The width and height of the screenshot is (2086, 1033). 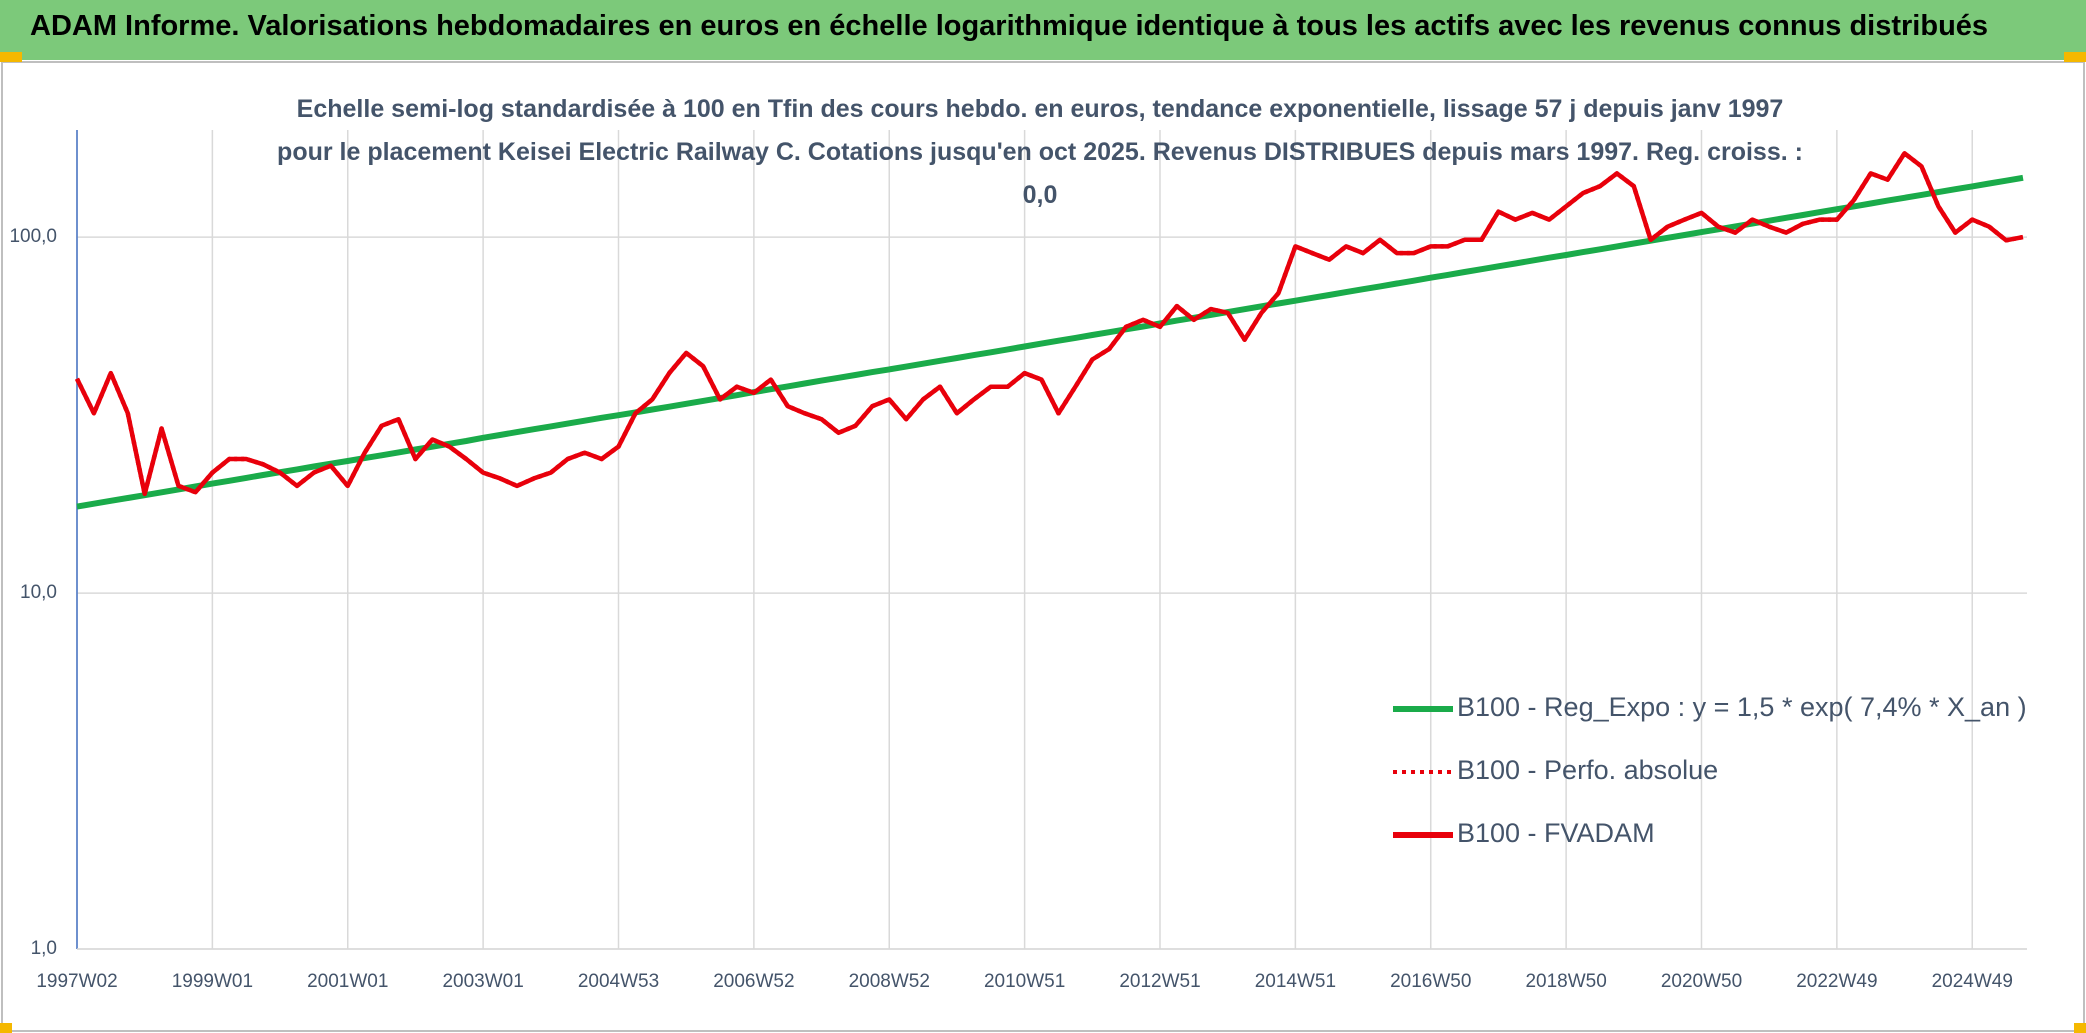 I want to click on x-tick-label: 1999W01, so click(x=212, y=981).